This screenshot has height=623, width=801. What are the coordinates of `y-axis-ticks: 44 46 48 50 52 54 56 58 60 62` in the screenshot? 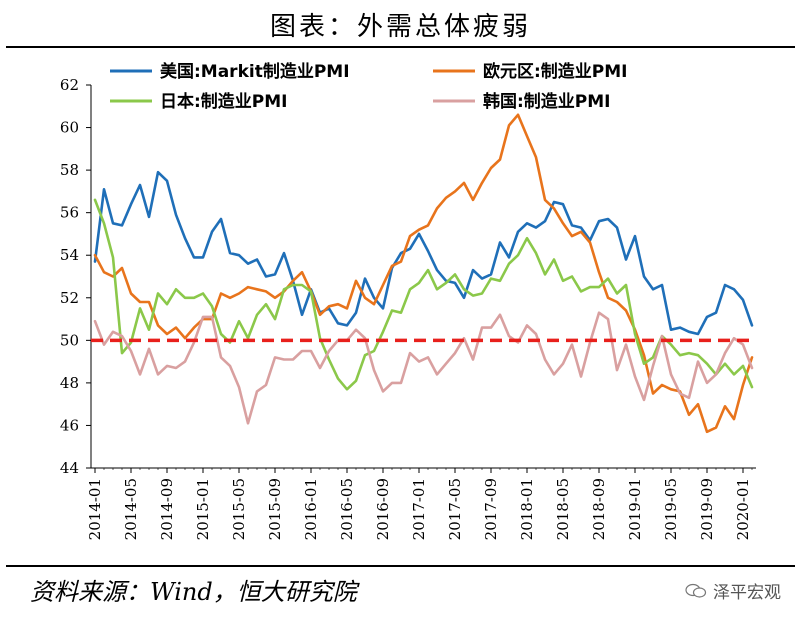 It's located at (75, 276).